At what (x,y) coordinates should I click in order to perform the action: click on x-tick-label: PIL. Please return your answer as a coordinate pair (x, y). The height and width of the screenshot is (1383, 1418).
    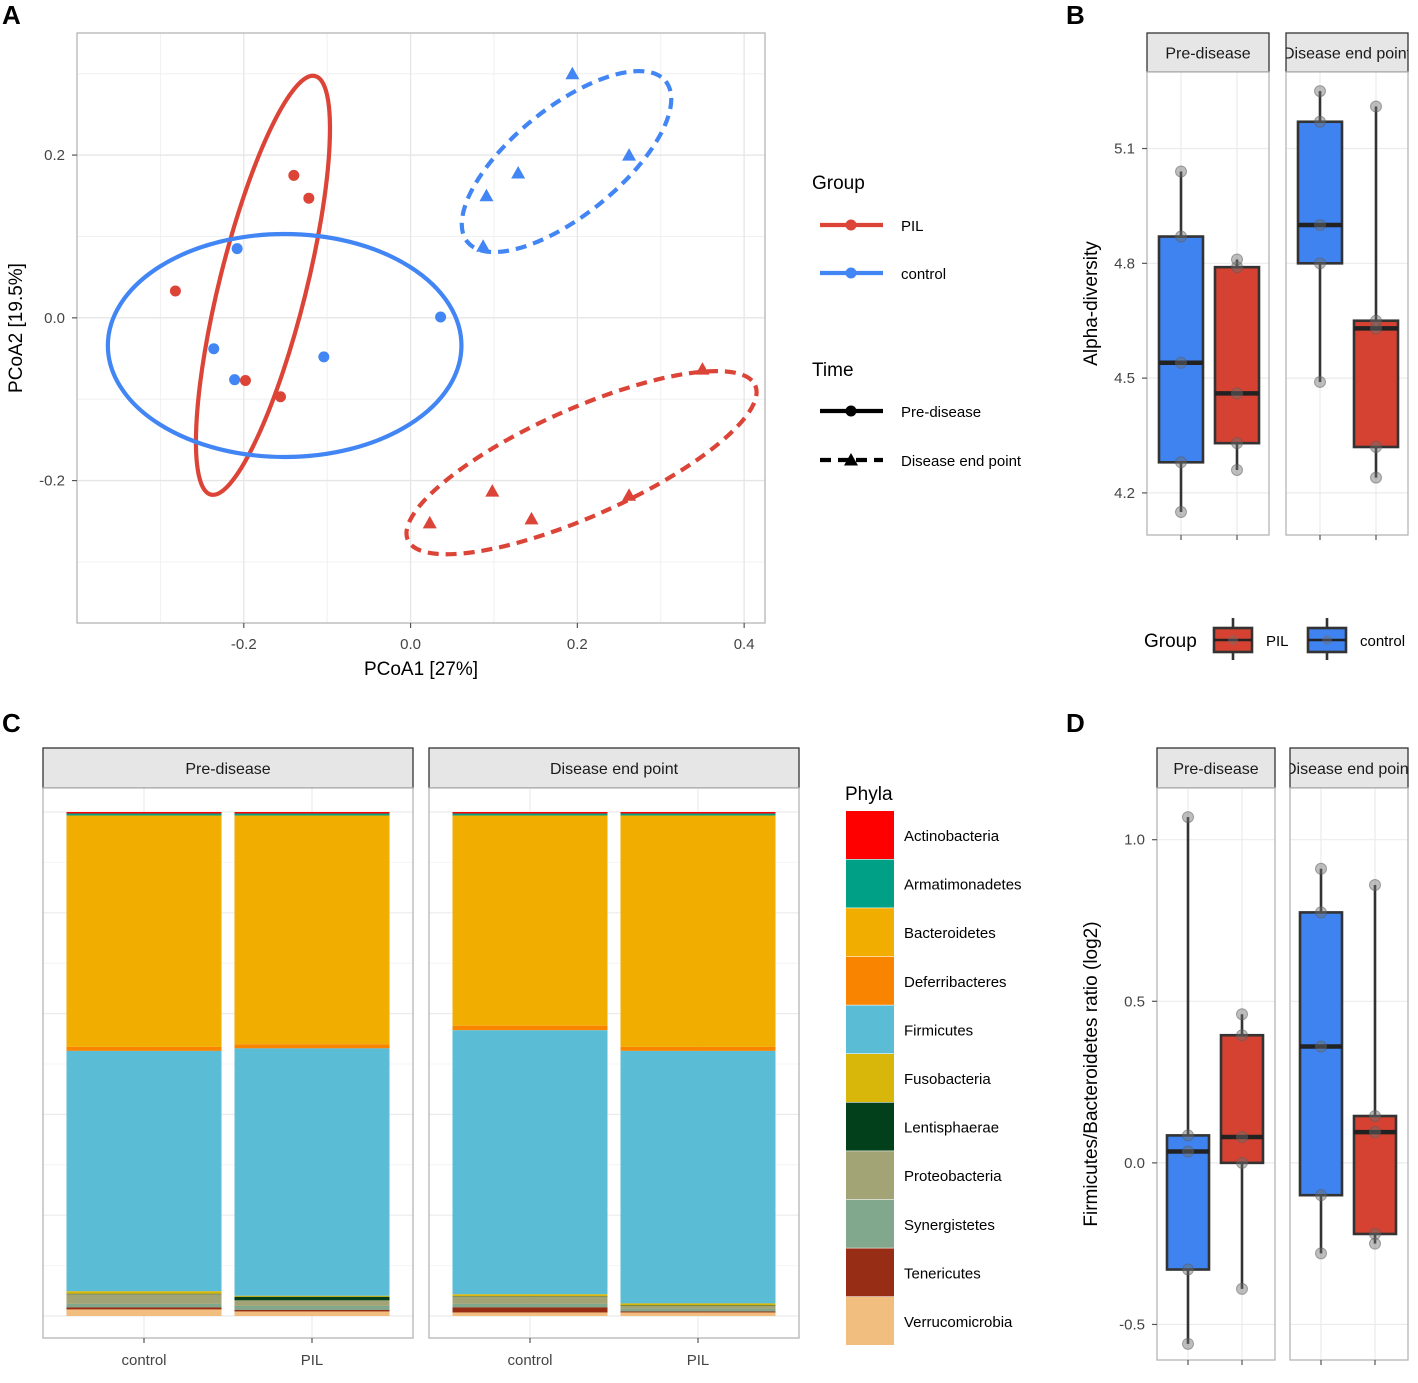
    Looking at the image, I should click on (312, 1360).